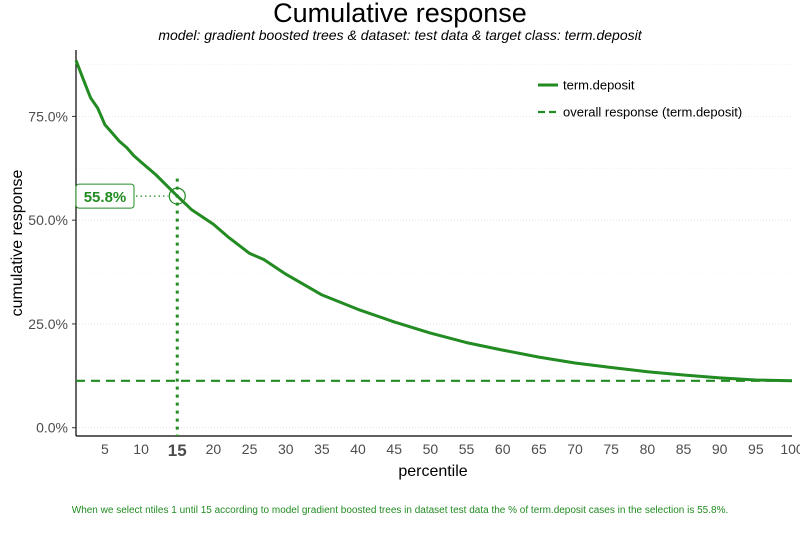  What do you see at coordinates (286, 449) in the screenshot?
I see `x-tick-label: 30` at bounding box center [286, 449].